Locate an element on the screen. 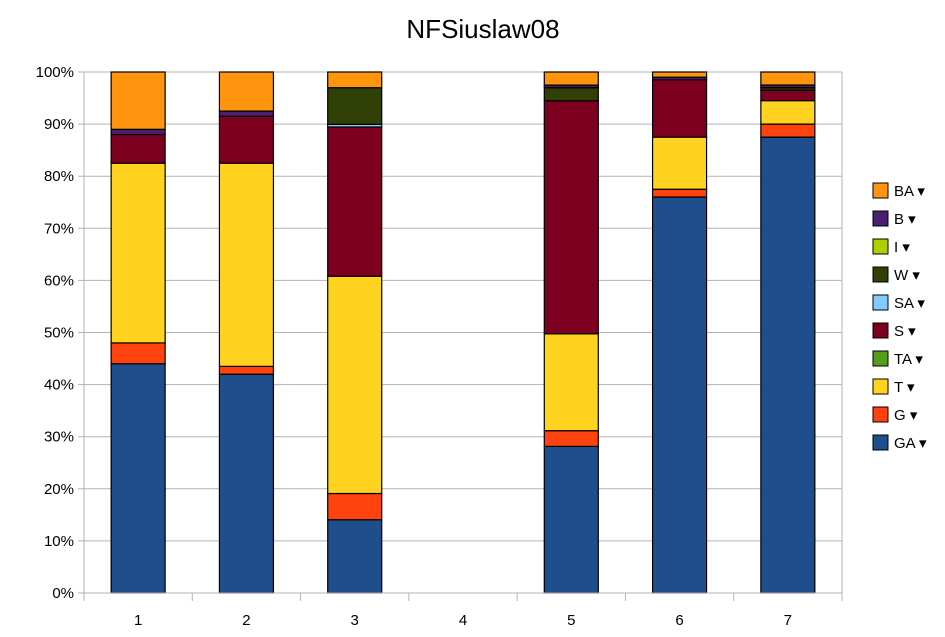 The image size is (945, 637). y-tick-label: 30% is located at coordinates (59, 437).